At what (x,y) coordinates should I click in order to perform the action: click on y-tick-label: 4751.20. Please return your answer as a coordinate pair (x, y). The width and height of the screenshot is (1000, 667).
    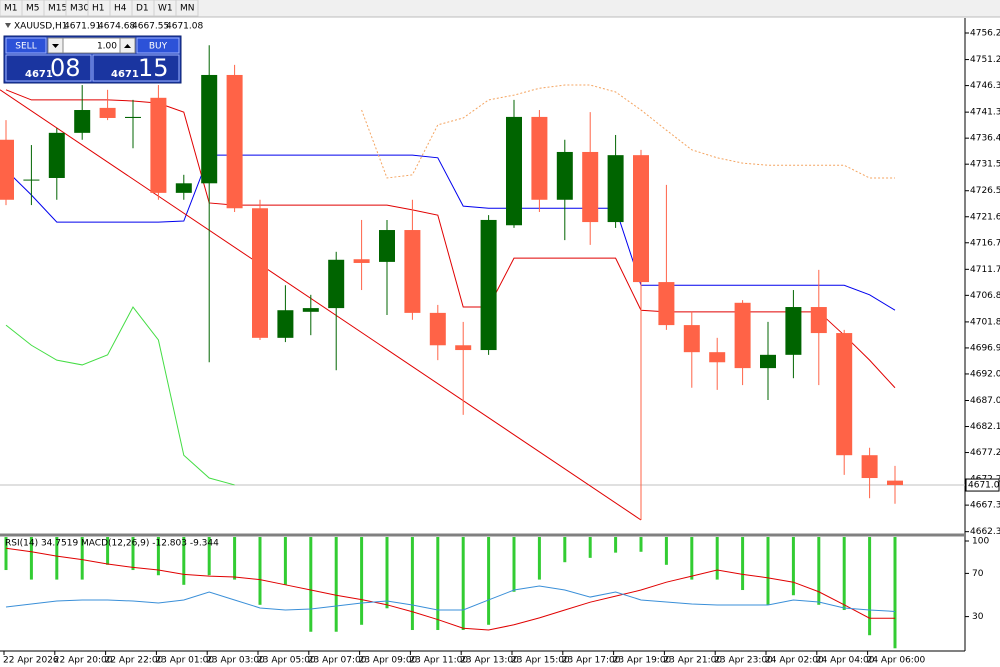
    Looking at the image, I should click on (985, 60).